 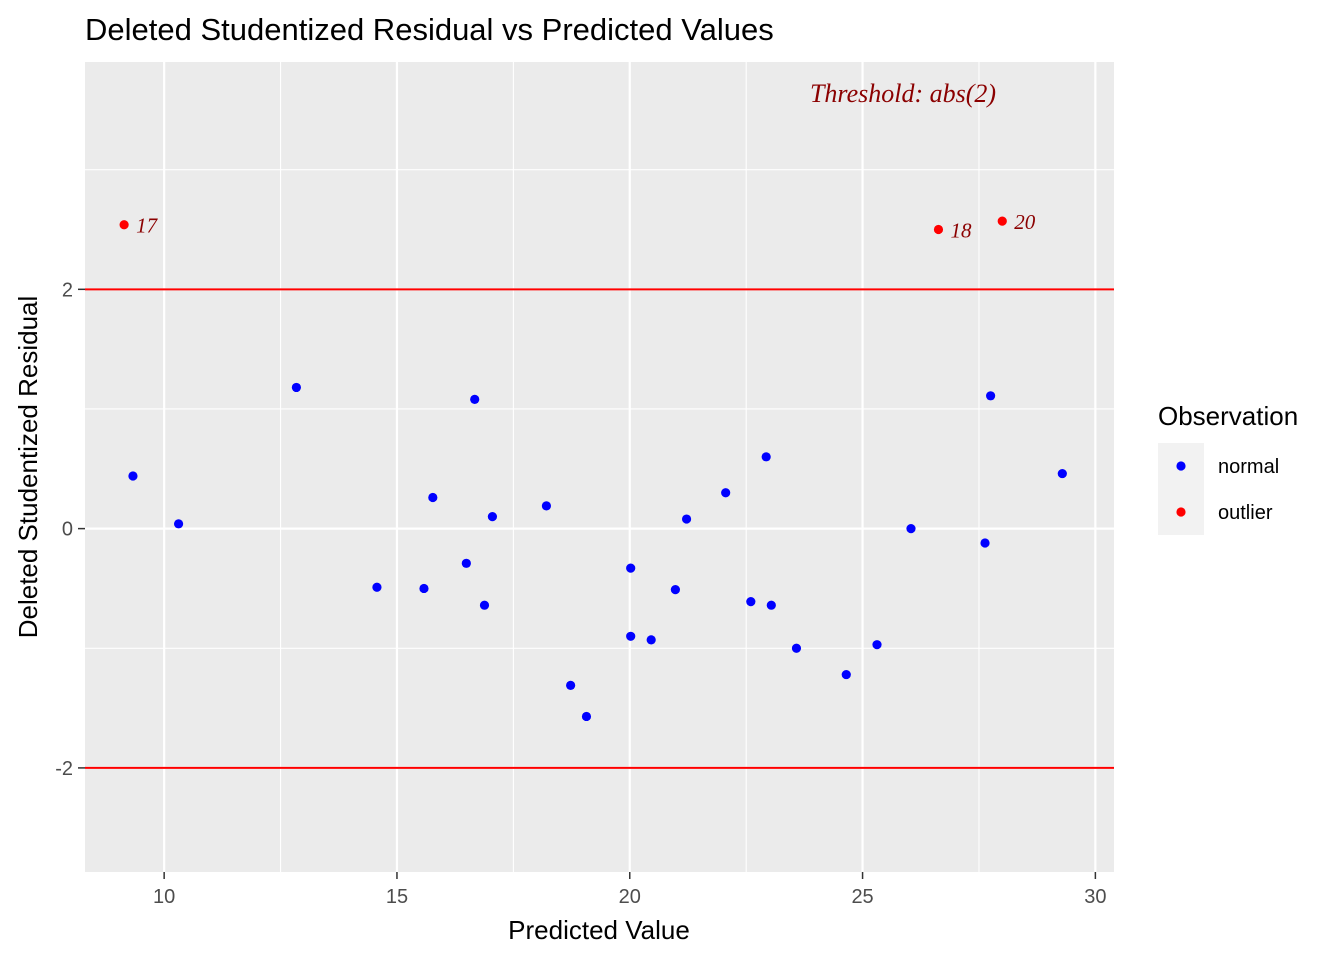 What do you see at coordinates (862, 897) in the screenshot?
I see `x-tick-label: 25` at bounding box center [862, 897].